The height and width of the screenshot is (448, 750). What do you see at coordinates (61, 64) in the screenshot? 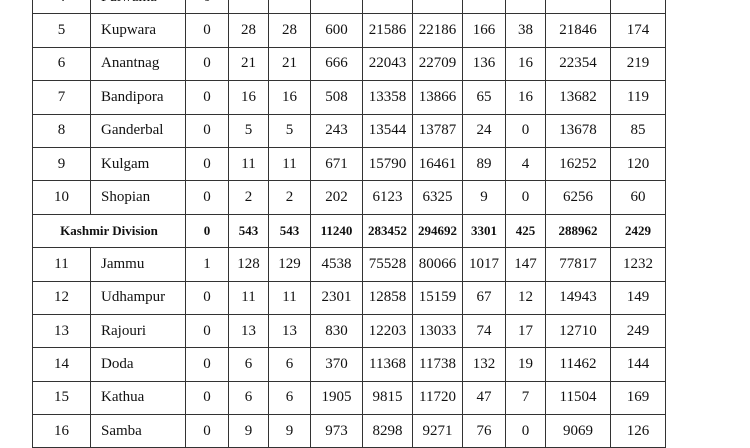
I see `serial-cell: 6` at bounding box center [61, 64].